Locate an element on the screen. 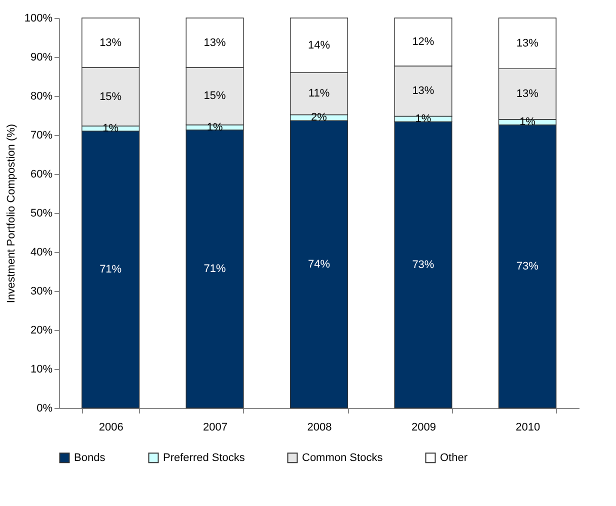  legend-label: Common Stocks is located at coordinates (343, 458).